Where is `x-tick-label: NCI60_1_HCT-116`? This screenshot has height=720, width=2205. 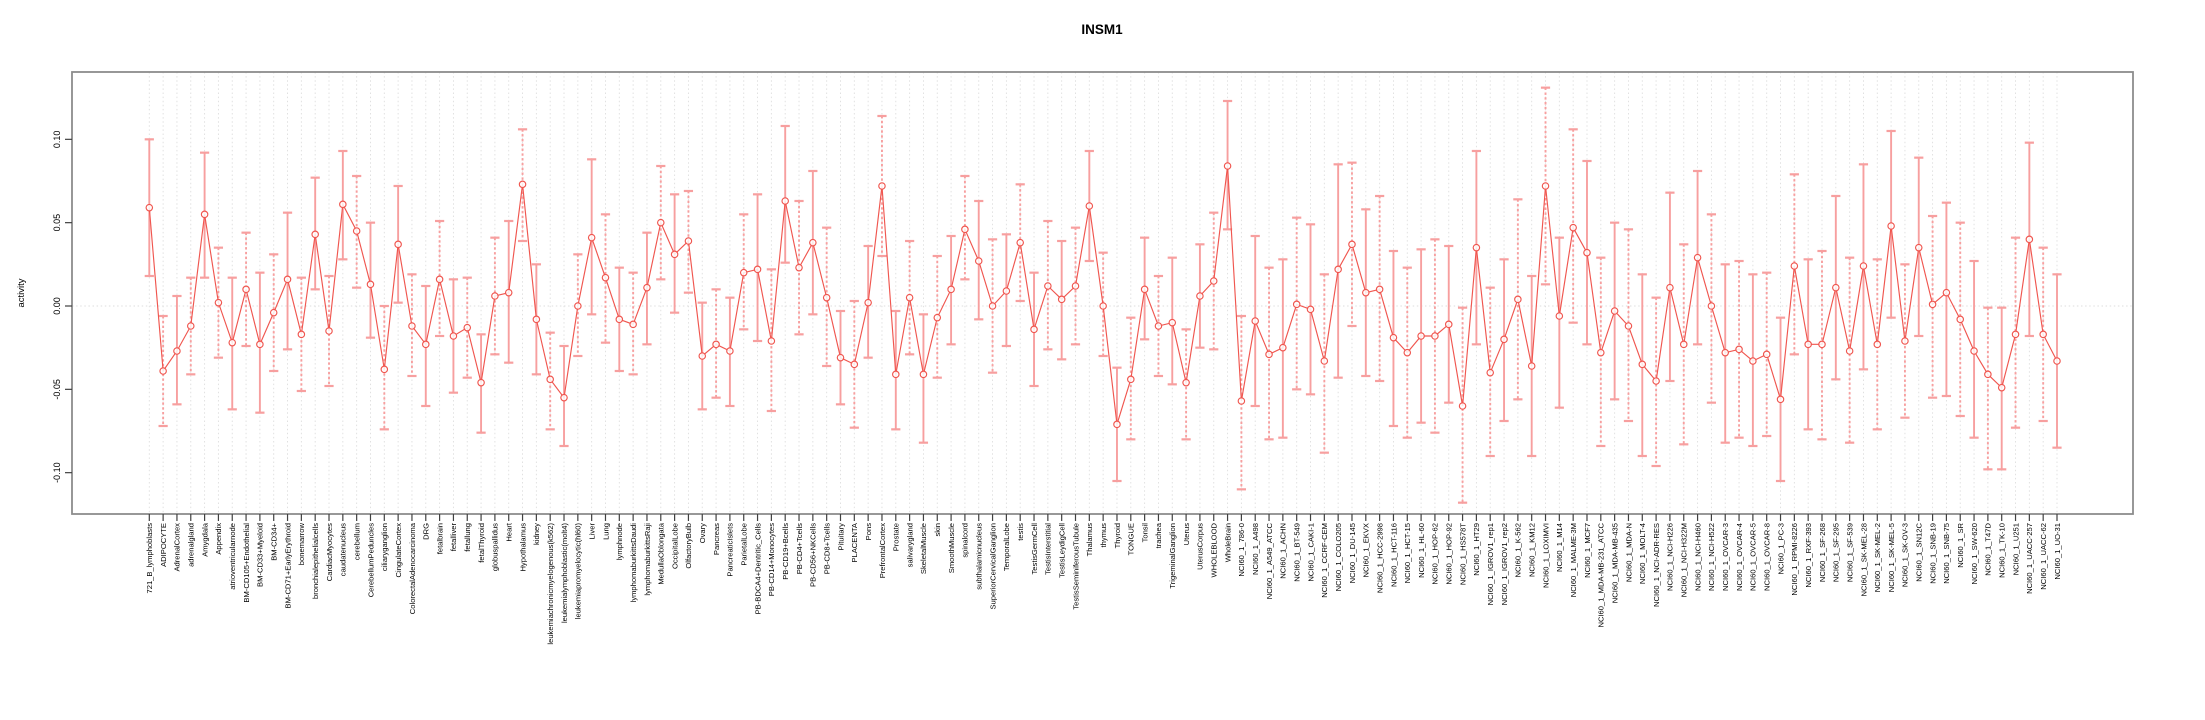 x-tick-label: NCI60_1_HCT-116 is located at coordinates (1393, 555).